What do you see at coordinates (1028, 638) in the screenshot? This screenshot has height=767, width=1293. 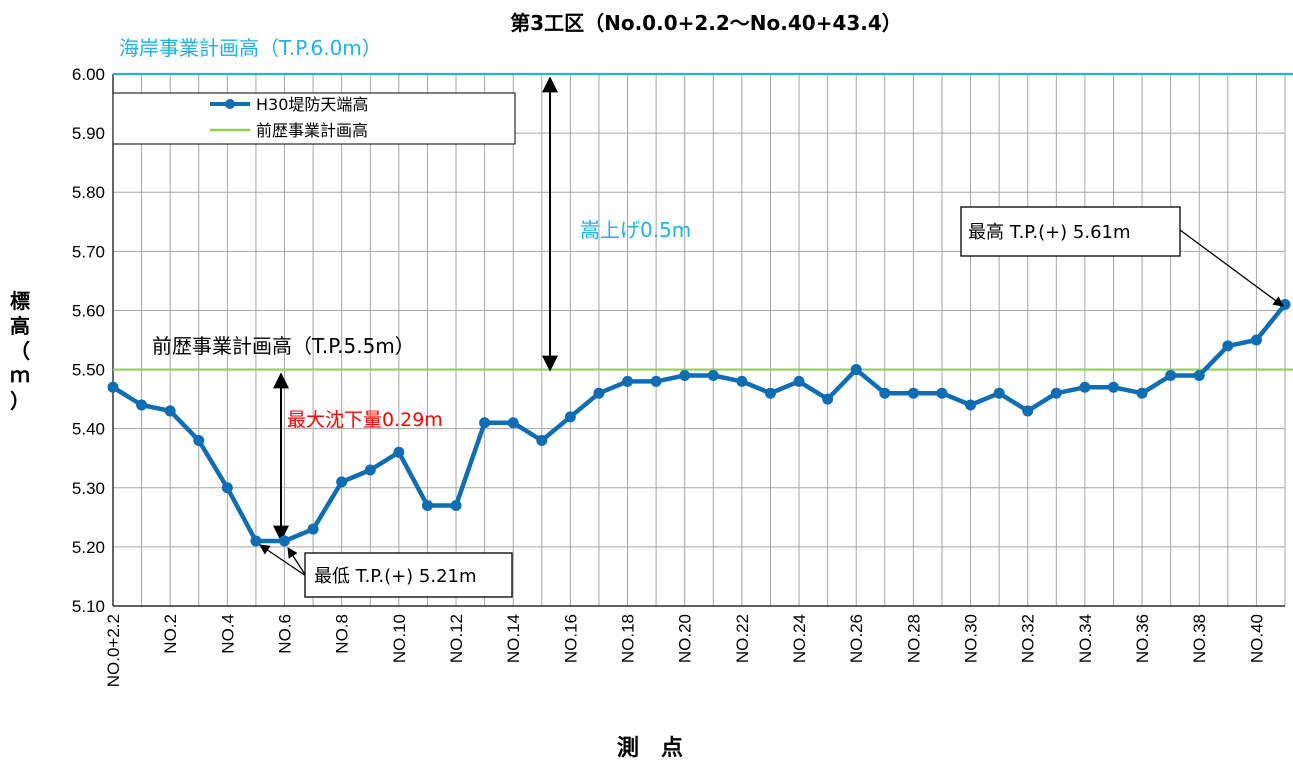 I see `x-tick-label: NO.32` at bounding box center [1028, 638].